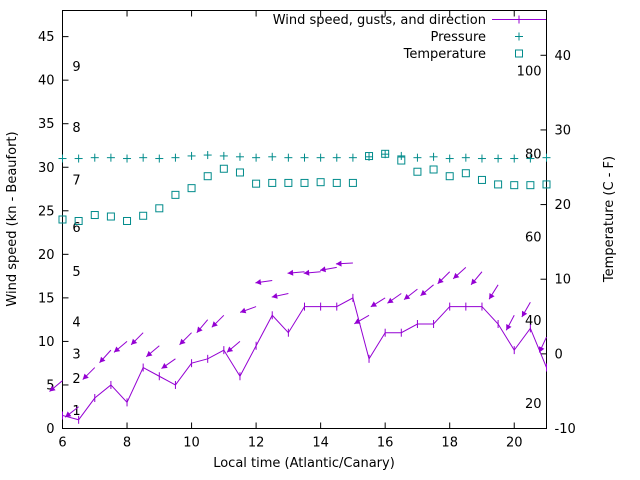 This screenshot has height=480, width=640. Describe the element at coordinates (519, 36) in the screenshot. I see `legend-marker-samples` at that location.